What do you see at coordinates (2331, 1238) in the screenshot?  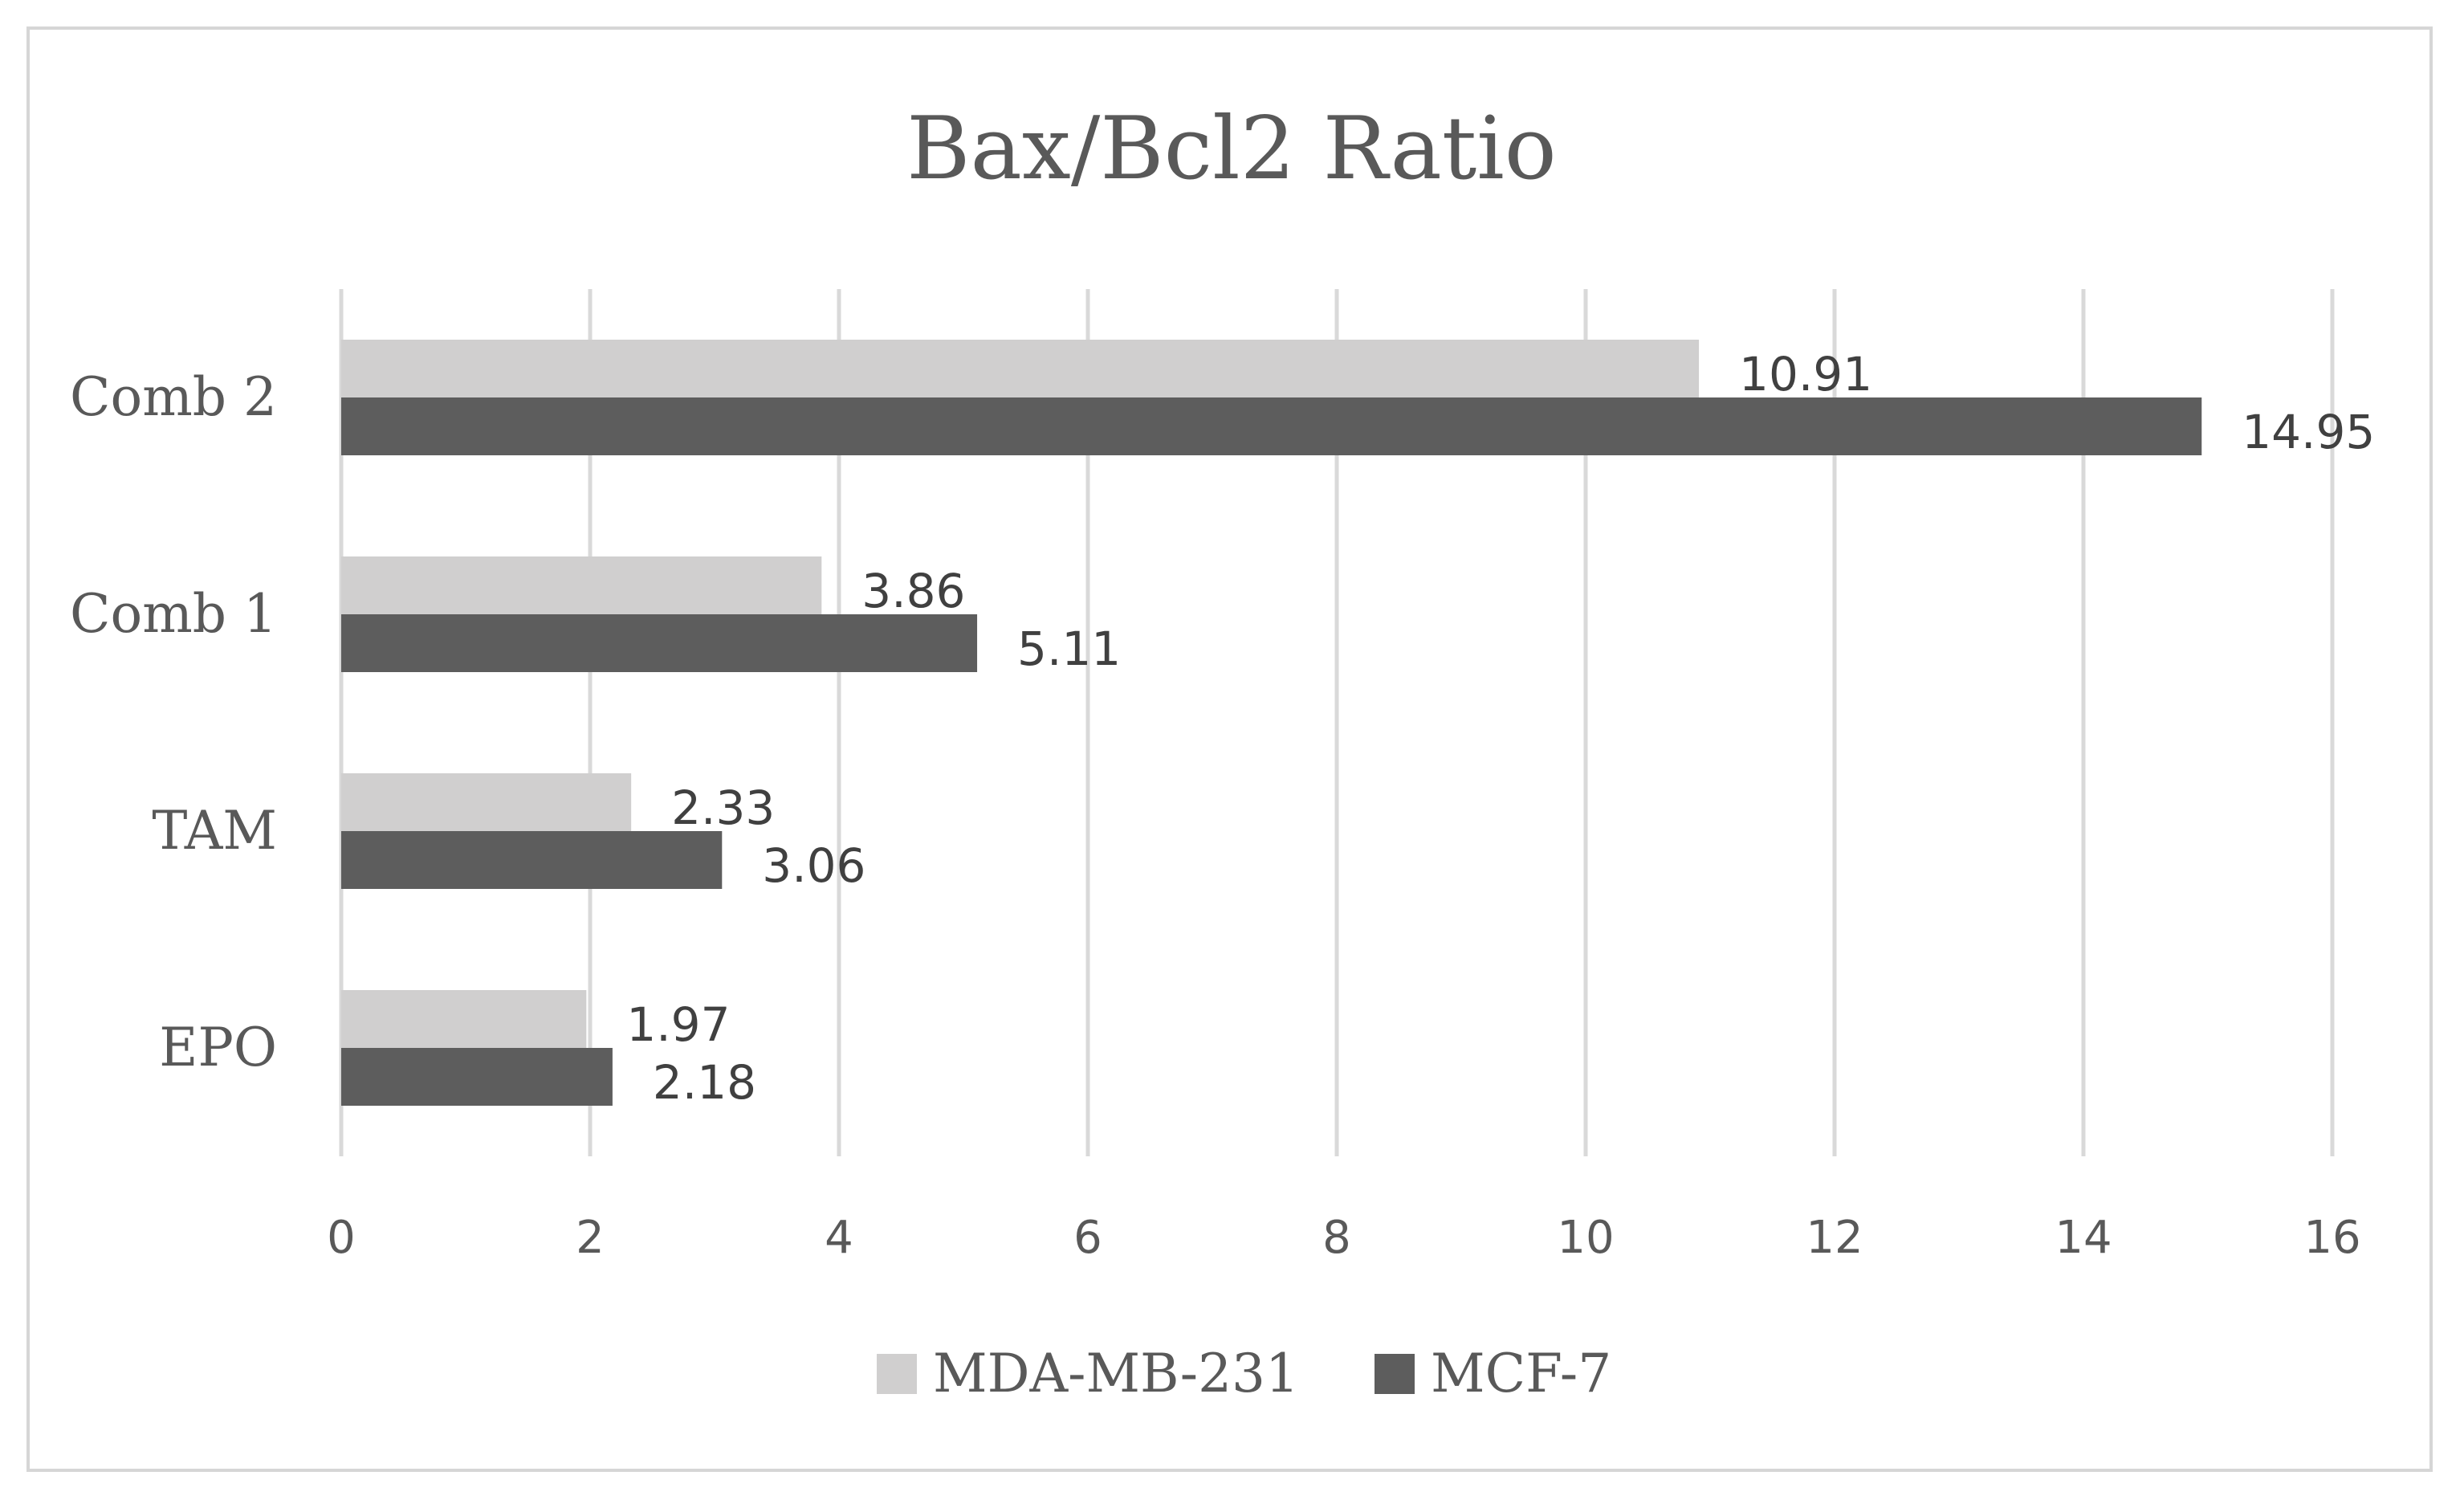 I see `x-tick-label: 16` at bounding box center [2331, 1238].